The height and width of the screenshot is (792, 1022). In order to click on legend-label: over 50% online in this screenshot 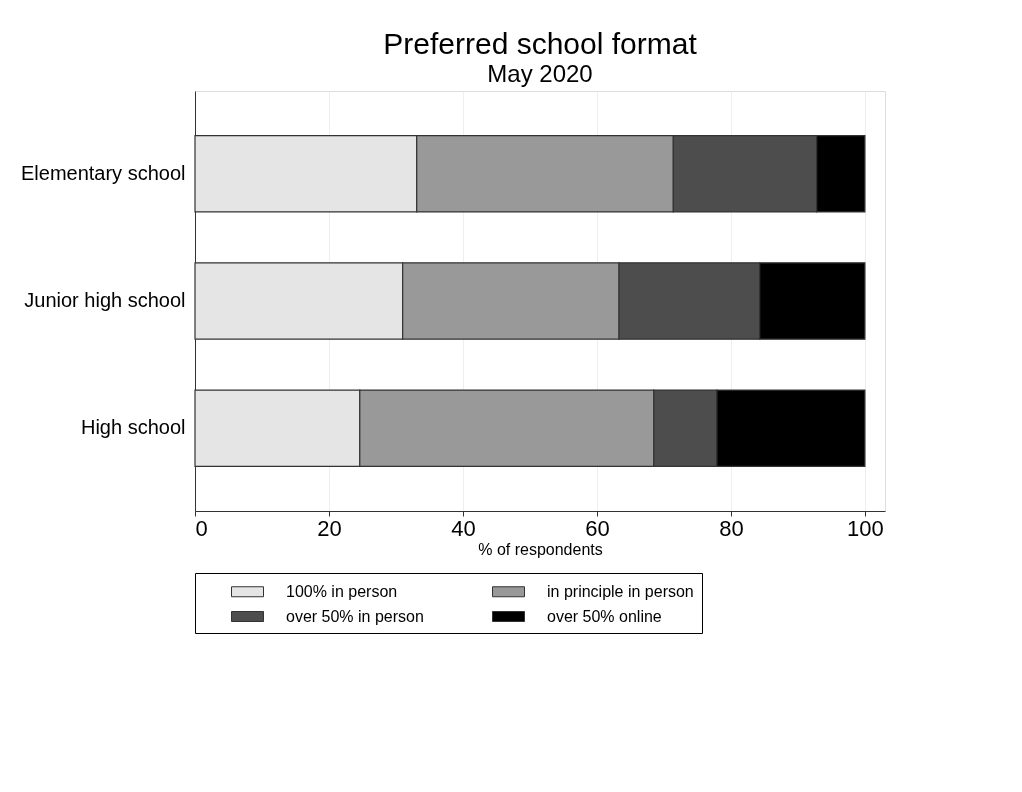, I will do `click(604, 616)`.